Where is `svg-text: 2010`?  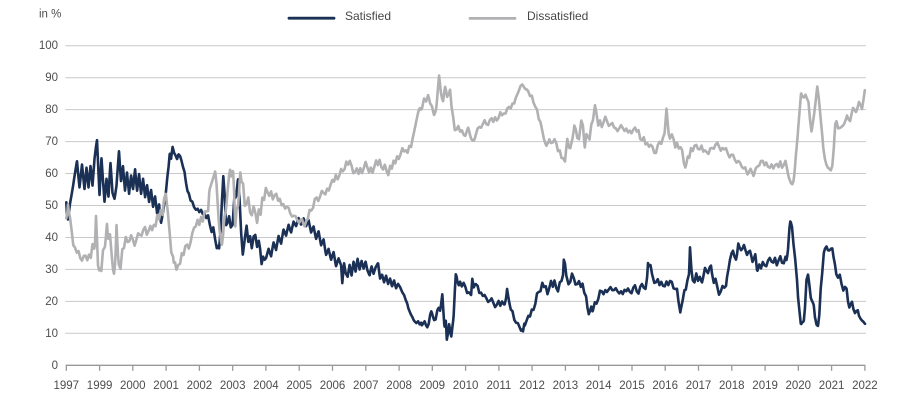
svg-text: 2010 is located at coordinates (466, 386).